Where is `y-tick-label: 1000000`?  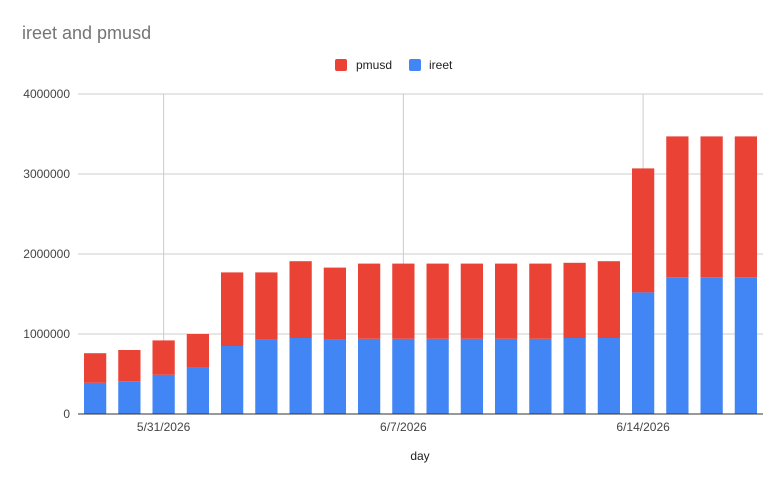
y-tick-label: 1000000 is located at coordinates (46, 334).